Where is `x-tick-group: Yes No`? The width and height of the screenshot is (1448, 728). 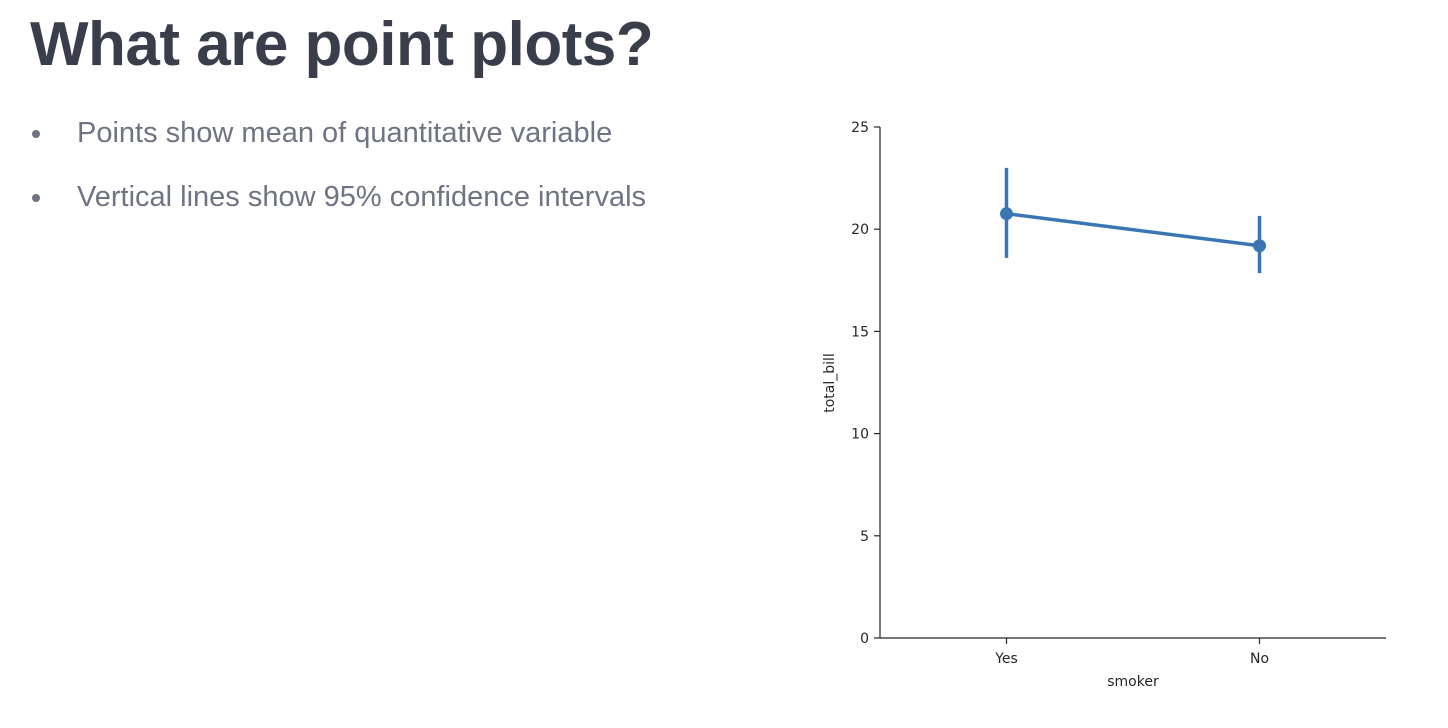 x-tick-group: Yes No is located at coordinates (1131, 652).